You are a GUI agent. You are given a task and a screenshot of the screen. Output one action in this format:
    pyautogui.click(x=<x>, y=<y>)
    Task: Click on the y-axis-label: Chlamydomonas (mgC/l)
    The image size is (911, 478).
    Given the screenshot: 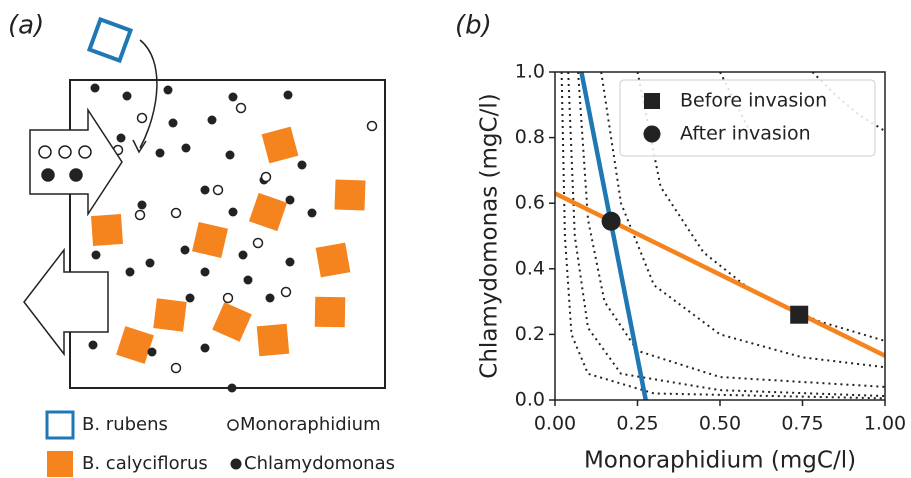 What is the action you would take?
    pyautogui.click(x=490, y=235)
    